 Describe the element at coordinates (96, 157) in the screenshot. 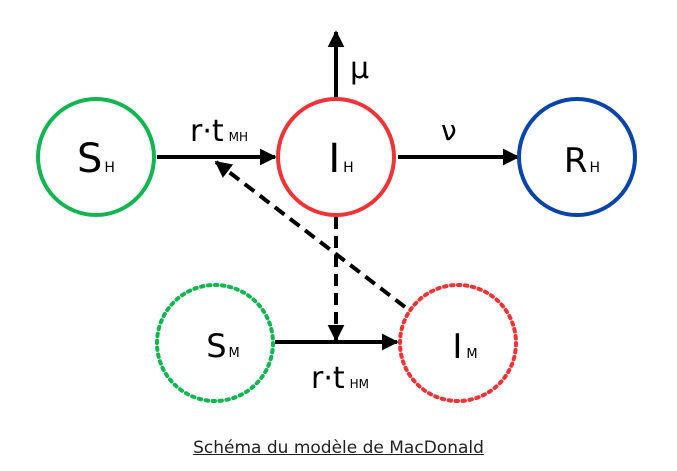

I see `node-sh-circle` at that location.